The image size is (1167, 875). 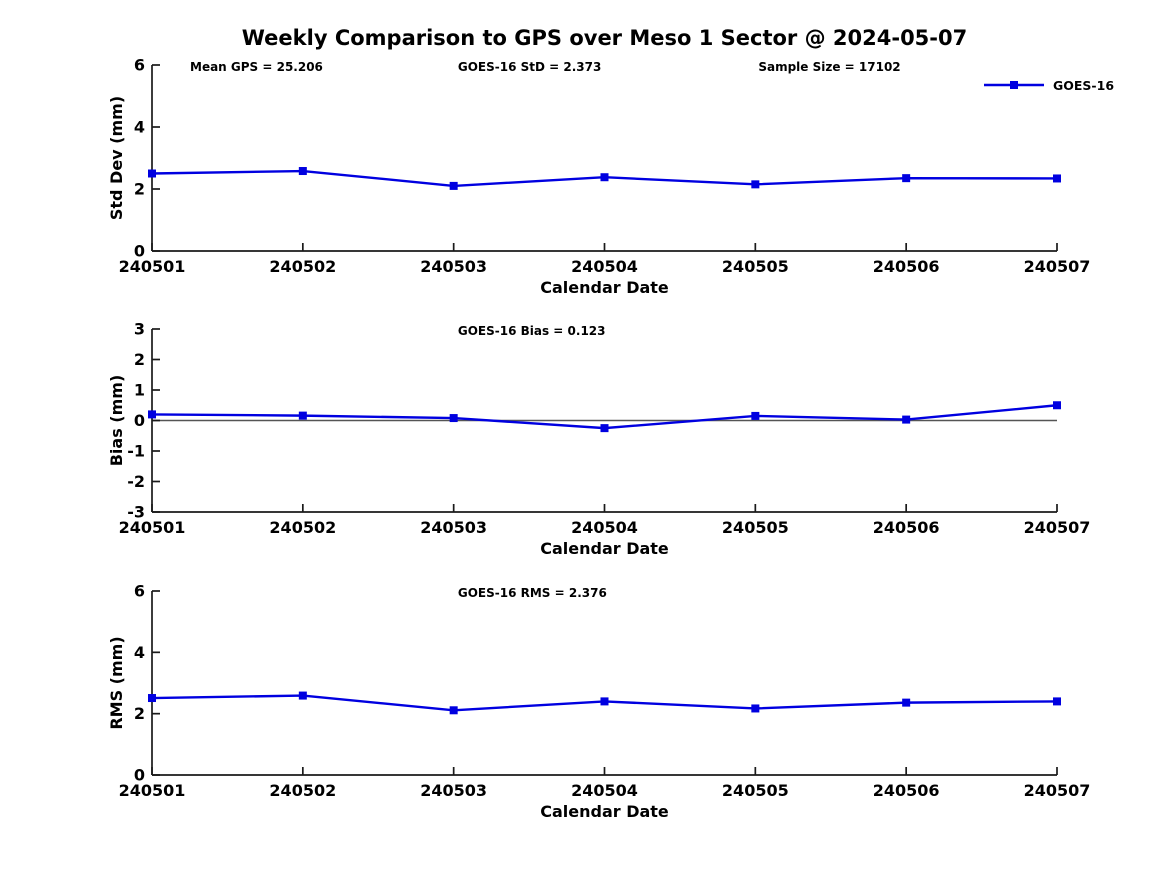 I want to click on y-axis-title: RMS (mm), so click(x=116, y=682).